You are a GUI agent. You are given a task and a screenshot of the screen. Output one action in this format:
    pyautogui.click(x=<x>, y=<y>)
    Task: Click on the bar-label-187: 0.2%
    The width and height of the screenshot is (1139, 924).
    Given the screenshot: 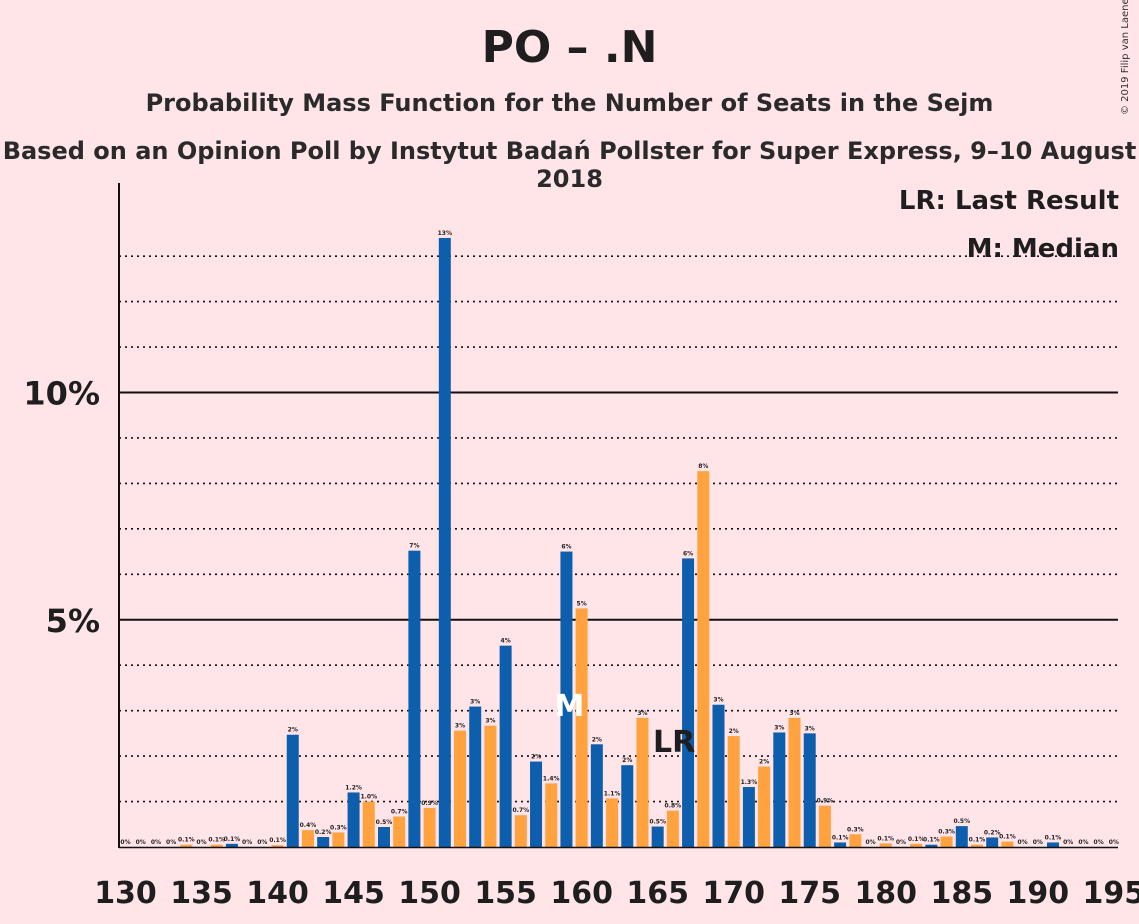 What is the action you would take?
    pyautogui.click(x=992, y=832)
    